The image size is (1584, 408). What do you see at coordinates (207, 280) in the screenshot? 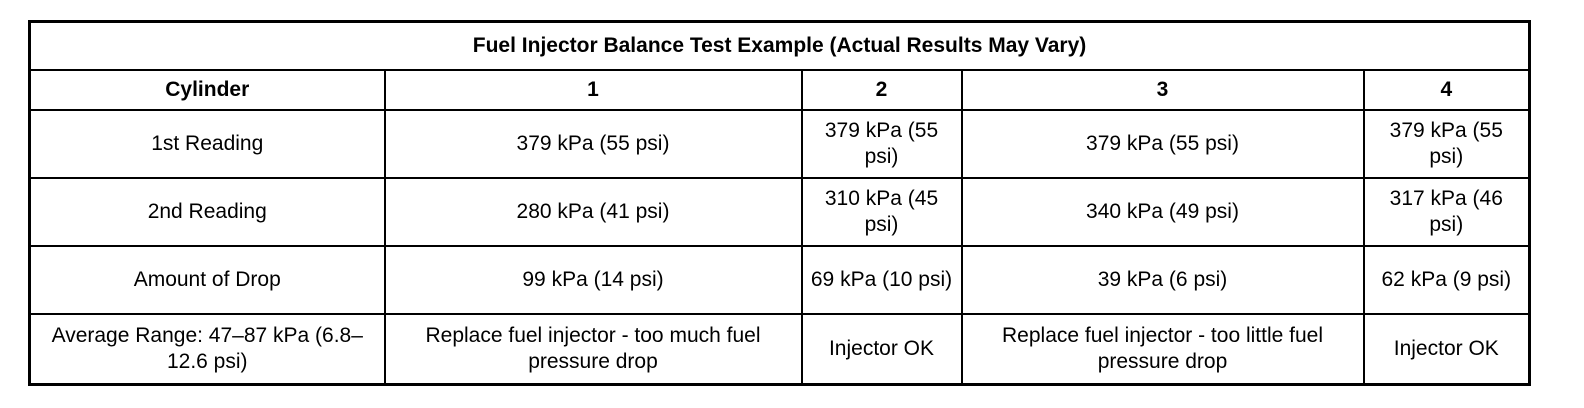
I see `row-label: Amount of Drop` at bounding box center [207, 280].